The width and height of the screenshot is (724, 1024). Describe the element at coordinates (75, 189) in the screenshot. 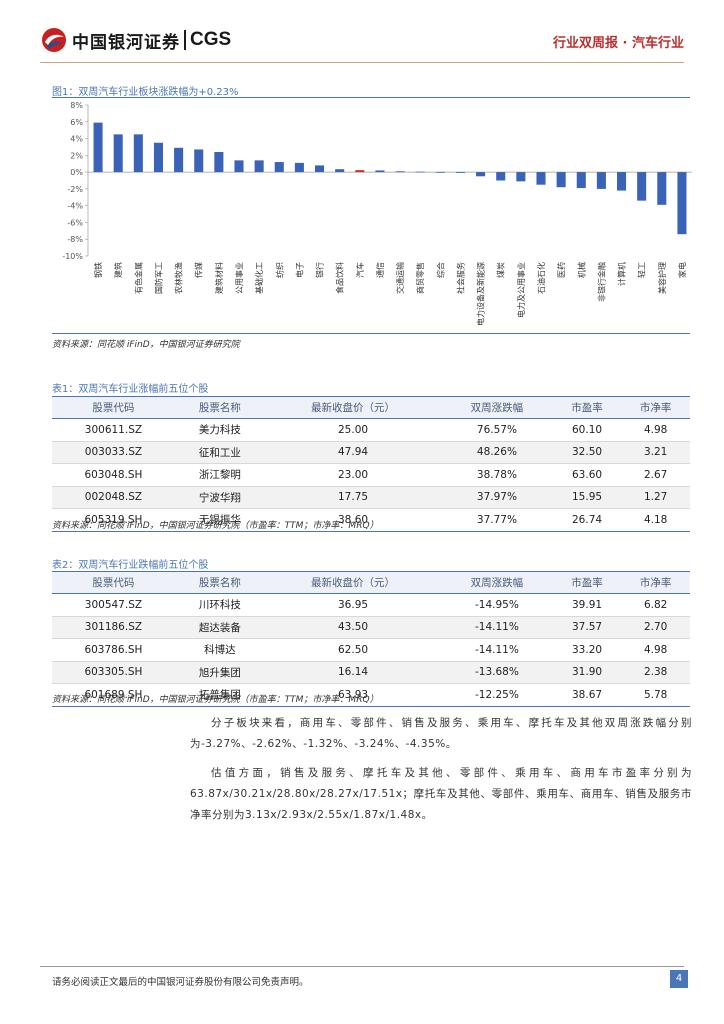

I see `y-tick-label: -2%` at that location.